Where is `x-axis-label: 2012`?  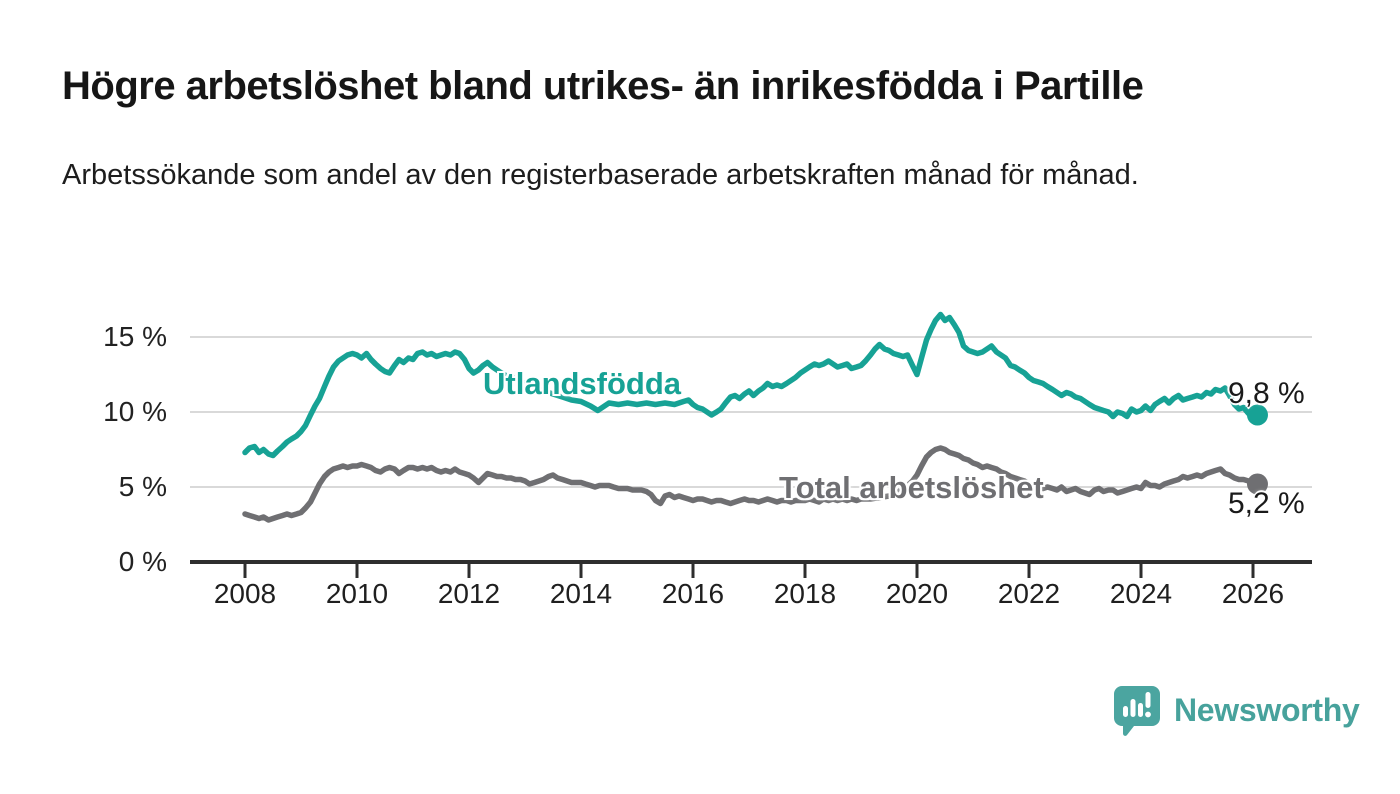
x-axis-label: 2012 is located at coordinates (469, 593).